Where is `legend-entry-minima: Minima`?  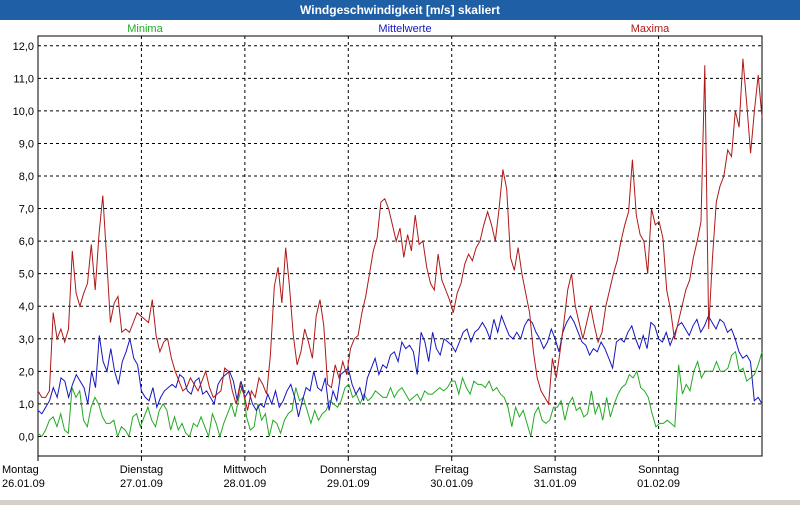
legend-entry-minima: Minima is located at coordinates (145, 29).